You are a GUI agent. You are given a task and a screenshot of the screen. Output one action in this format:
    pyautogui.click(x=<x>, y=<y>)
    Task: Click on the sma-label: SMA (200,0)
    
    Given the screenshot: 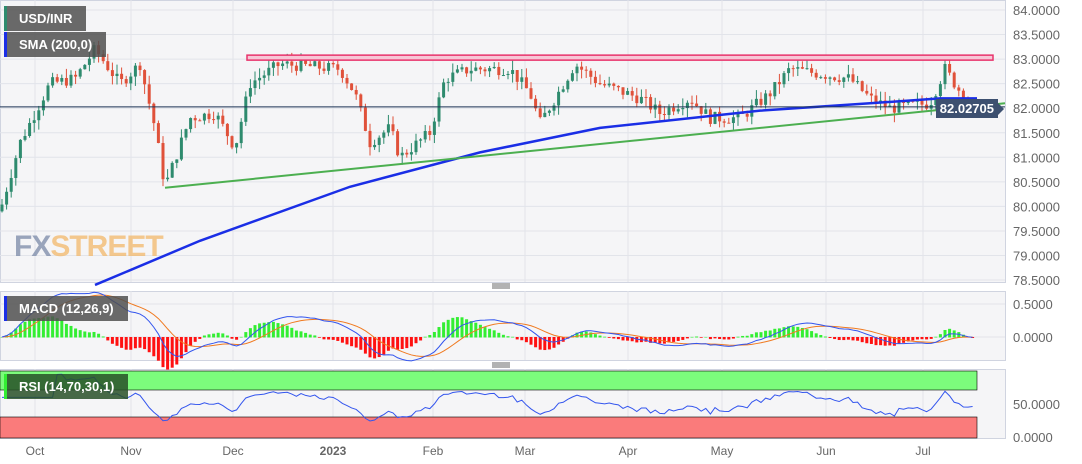 What is the action you would take?
    pyautogui.click(x=55, y=44)
    